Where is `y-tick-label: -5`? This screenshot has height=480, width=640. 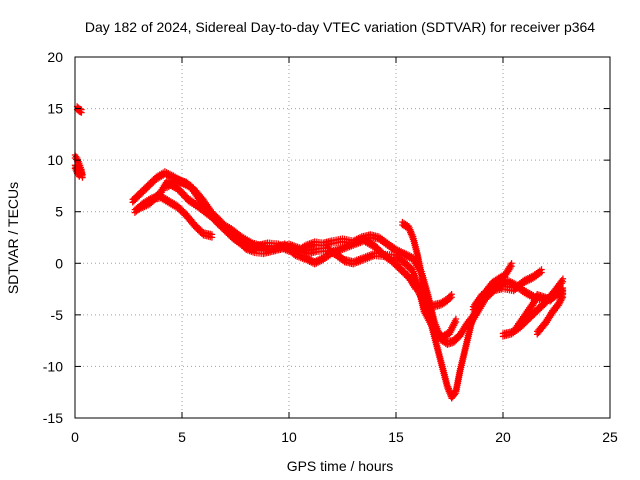
y-tick-label: -5 is located at coordinates (57, 315).